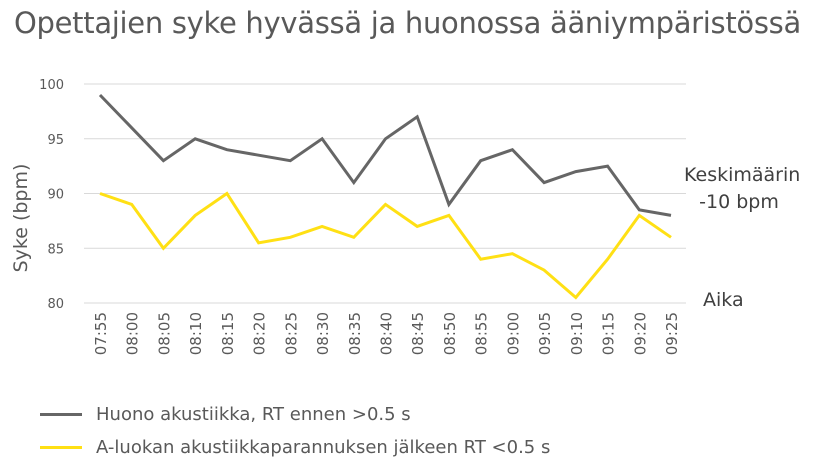 This screenshot has height=466, width=826. Describe the element at coordinates (51, 85) in the screenshot. I see `y-tick-100: 100` at that location.